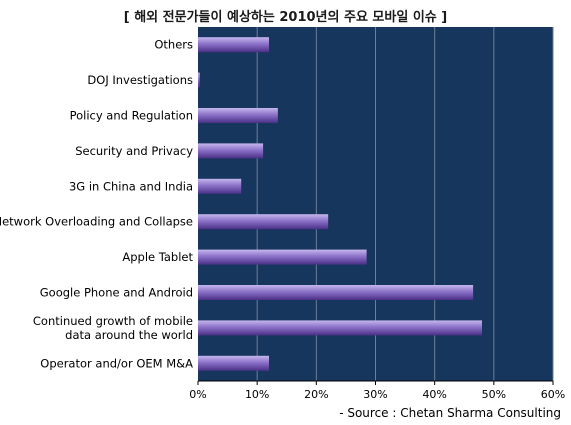 Image resolution: width=571 pixels, height=425 pixels. What do you see at coordinates (113, 321) in the screenshot?
I see `category-label: Continued growth of mobile` at bounding box center [113, 321].